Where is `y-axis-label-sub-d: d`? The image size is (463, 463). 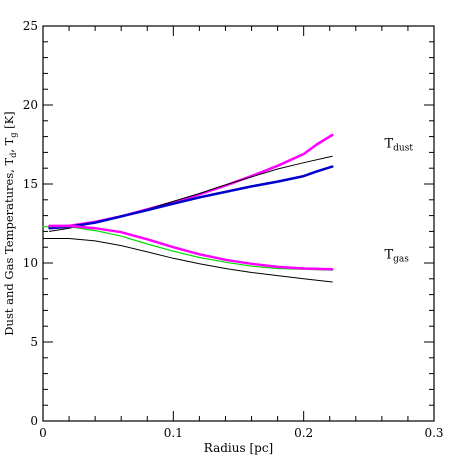 y-axis-label-sub-d: d is located at coordinates (13, 155).